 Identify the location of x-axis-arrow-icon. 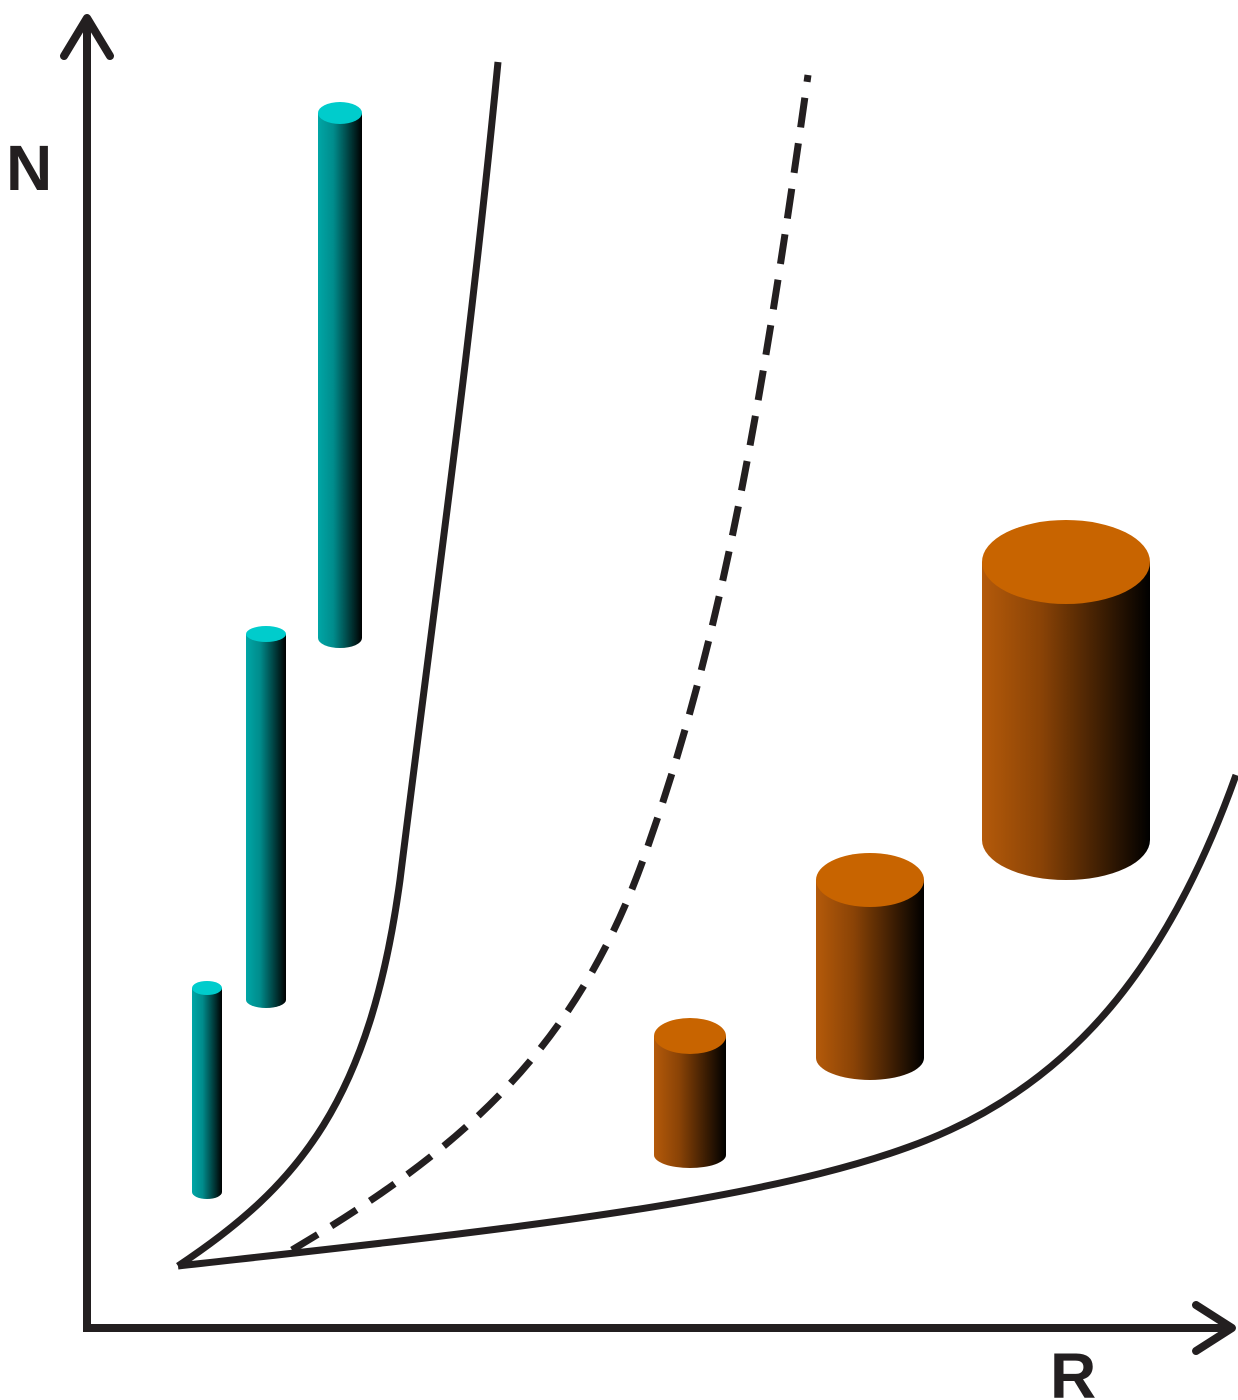
(1214, 1328).